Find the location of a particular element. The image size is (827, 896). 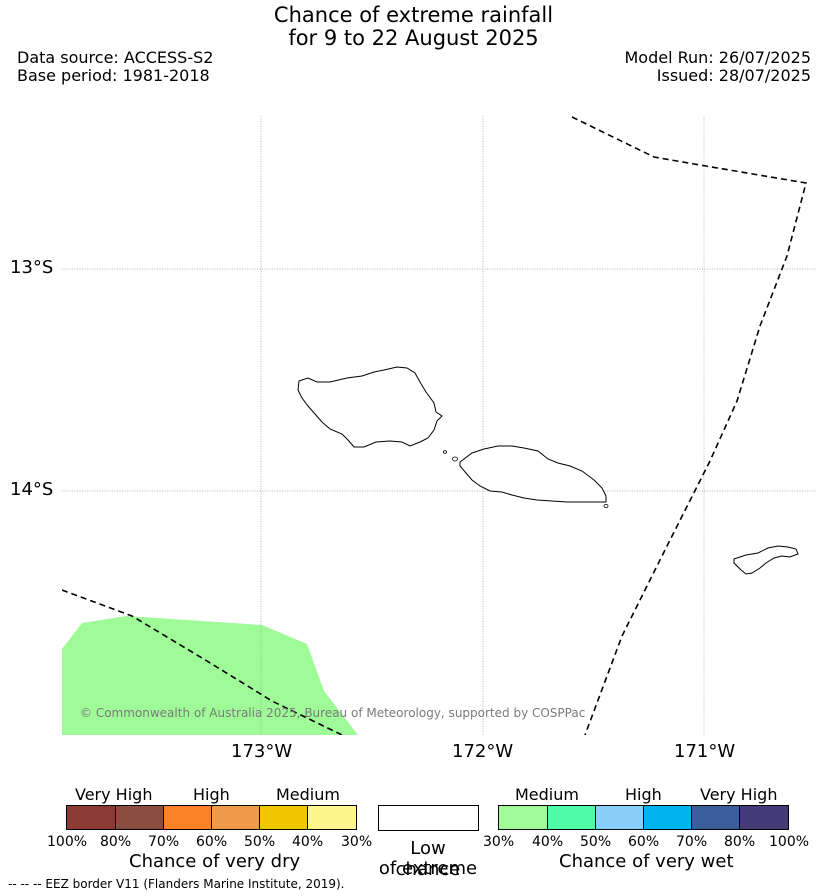

island-nuutele is located at coordinates (606, 505).